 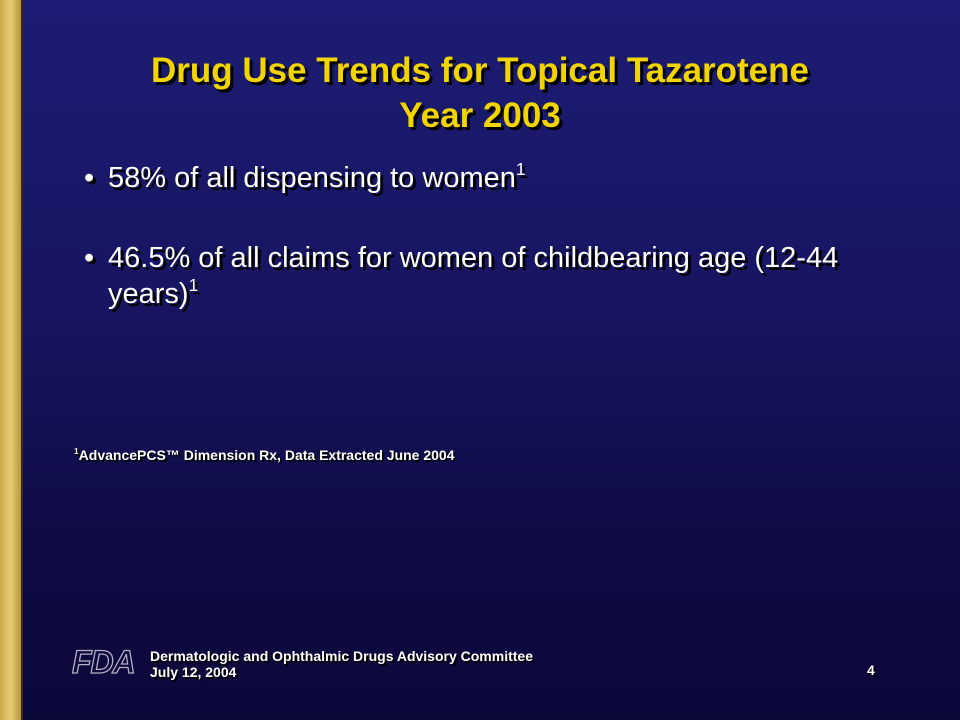 I want to click on page-number: 4, so click(x=871, y=670).